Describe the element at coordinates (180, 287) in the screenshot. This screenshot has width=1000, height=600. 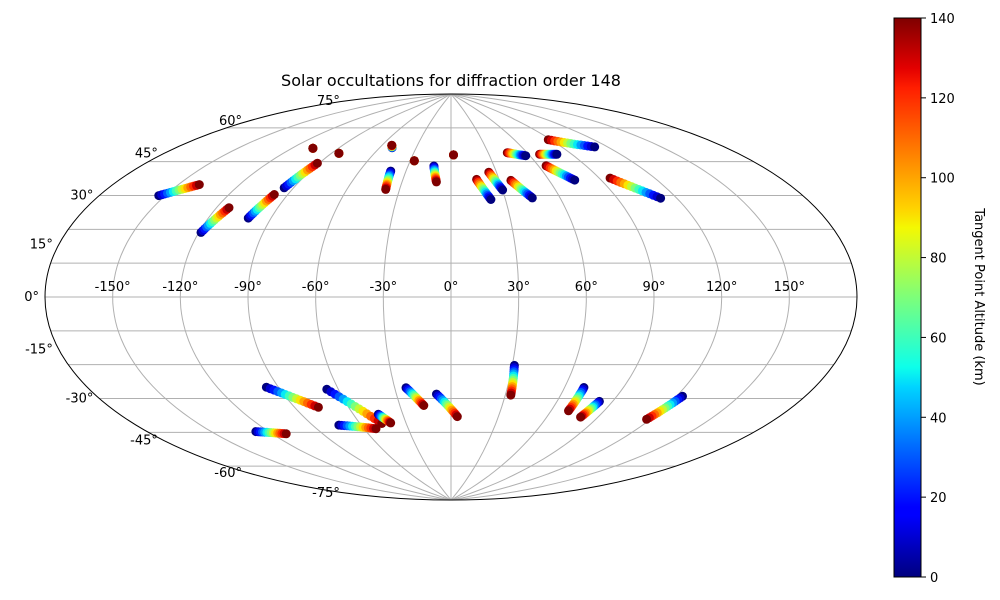
I see `lon-tick-label: -120°` at that location.